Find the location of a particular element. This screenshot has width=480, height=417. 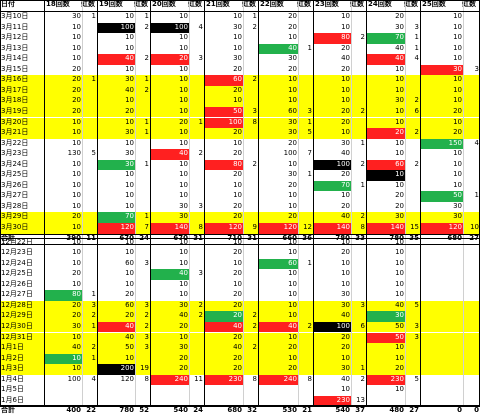

value-cell: 100 is located at coordinates (116, 28).